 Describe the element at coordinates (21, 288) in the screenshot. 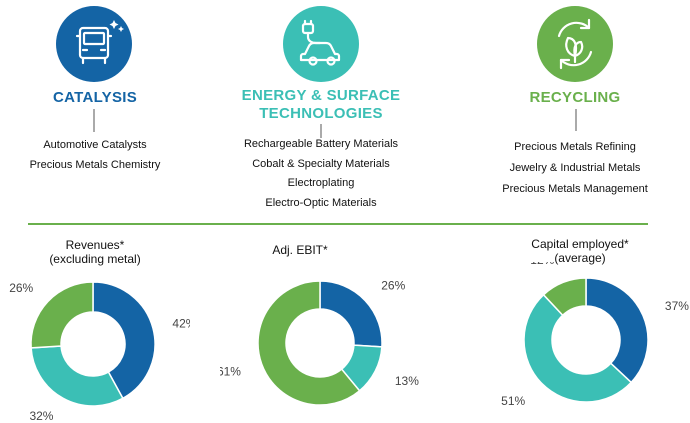

I see `donut-label-recycling: 26%` at that location.